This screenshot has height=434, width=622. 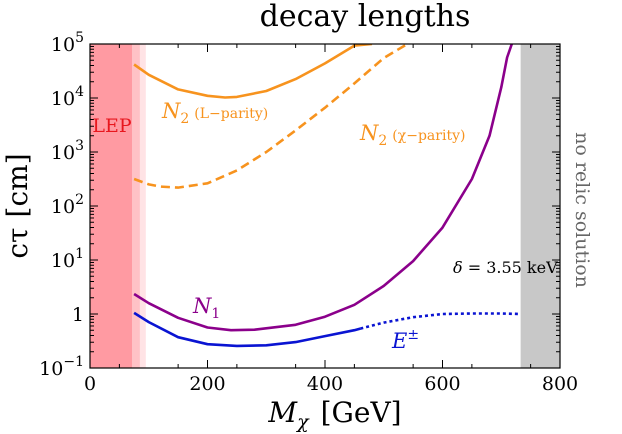 What do you see at coordinates (382, 141) in the screenshot?
I see `n2-chi-sub: 2` at bounding box center [382, 141].